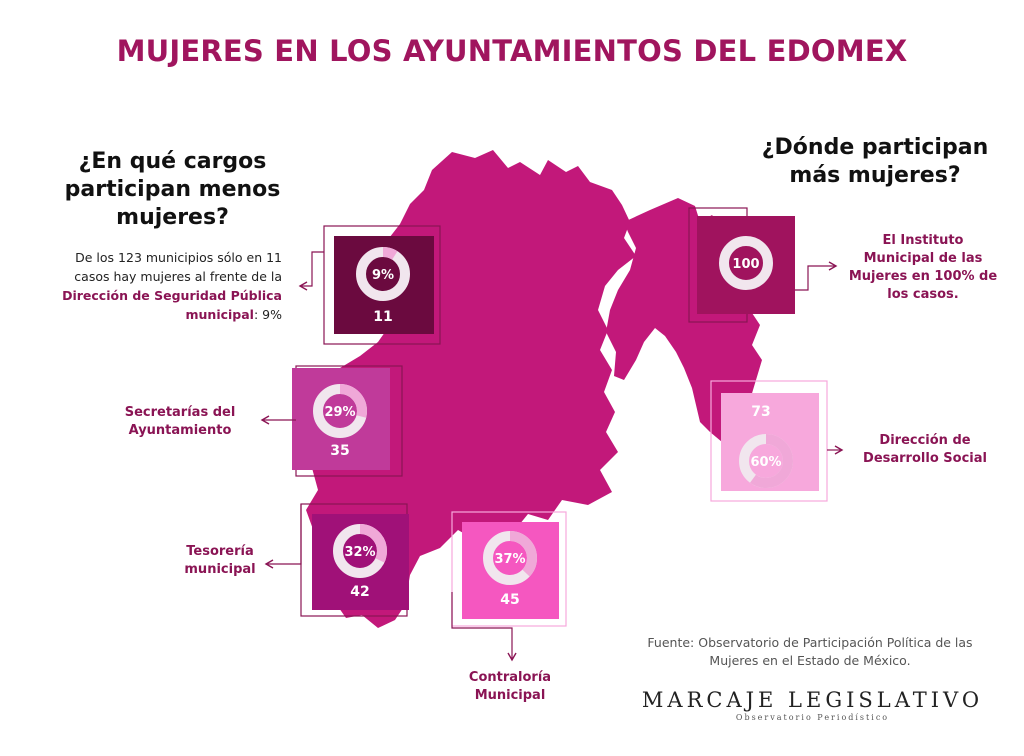 This screenshot has height=756, width=1024. What do you see at coordinates (875, 175) in the screenshot?
I see `question-right-line: más mujeres?` at bounding box center [875, 175].